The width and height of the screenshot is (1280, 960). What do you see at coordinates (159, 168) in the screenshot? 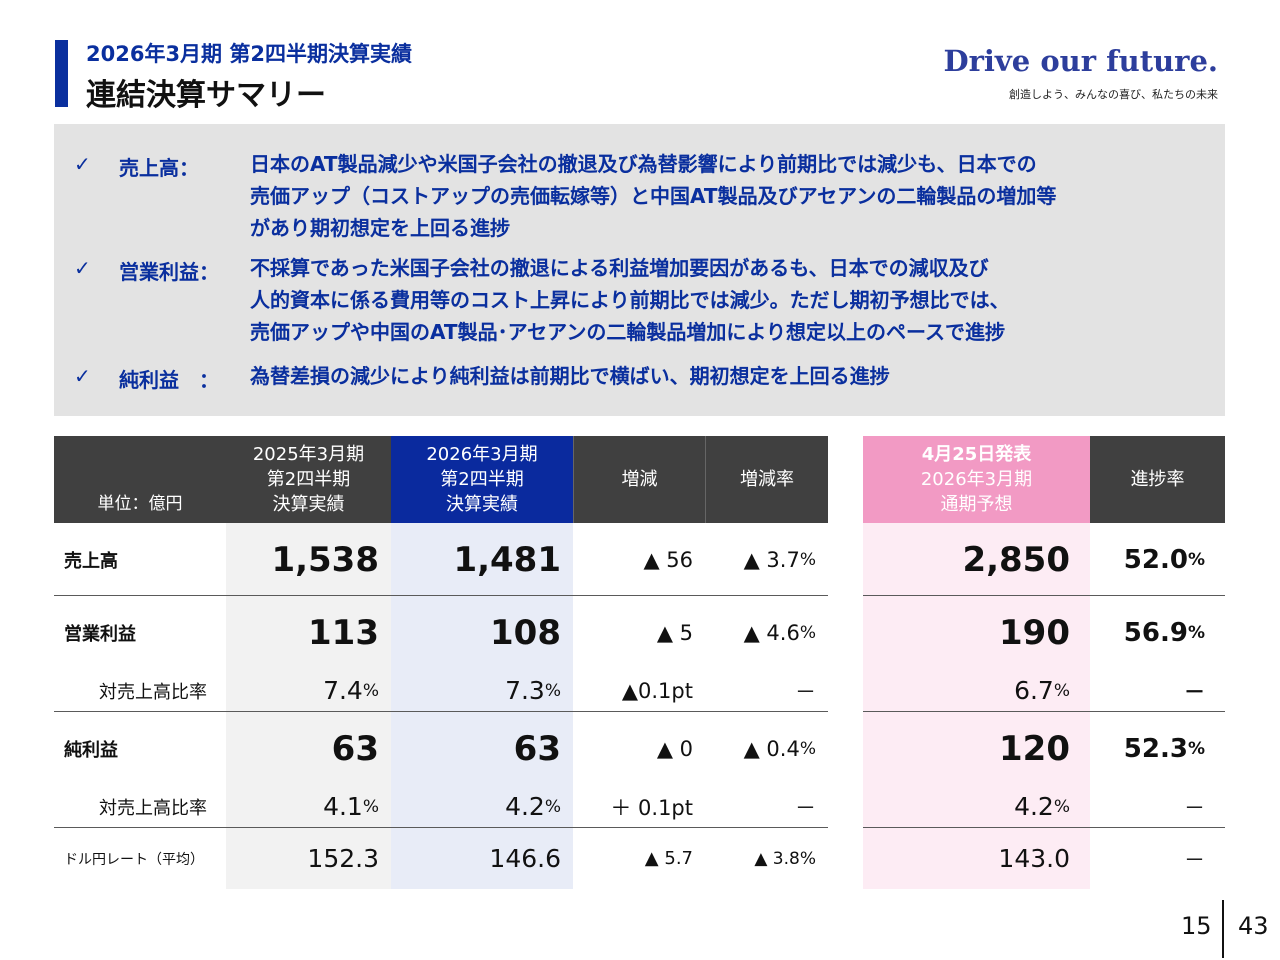
I see `summary-label: 売上高：` at bounding box center [159, 168].